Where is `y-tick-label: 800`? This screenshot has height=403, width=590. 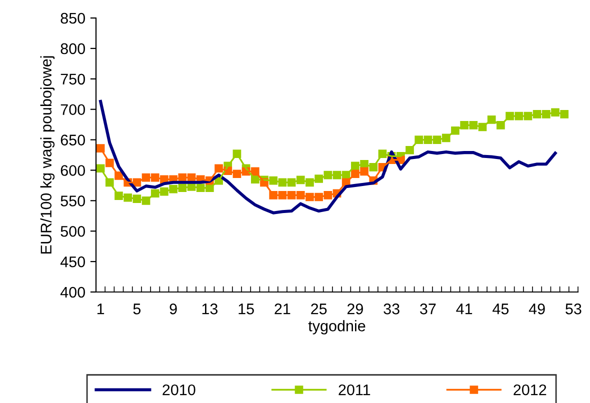
y-tick-label: 800 is located at coordinates (72, 48).